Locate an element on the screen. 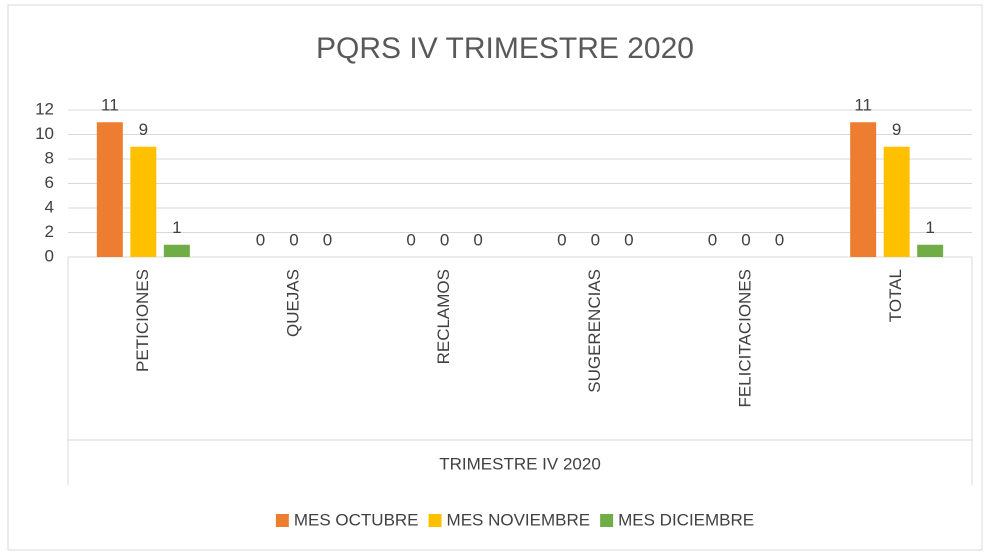  chart-title: PQRS IV TRIMESTRE 2020 is located at coordinates (505, 48).